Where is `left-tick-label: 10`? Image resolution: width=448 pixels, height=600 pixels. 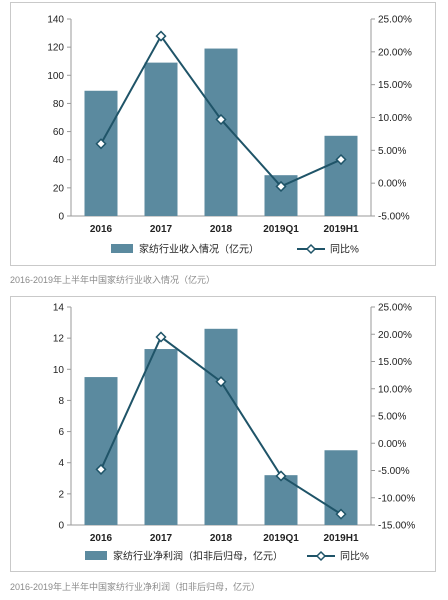 left-tick-label: 10 is located at coordinates (59, 370).